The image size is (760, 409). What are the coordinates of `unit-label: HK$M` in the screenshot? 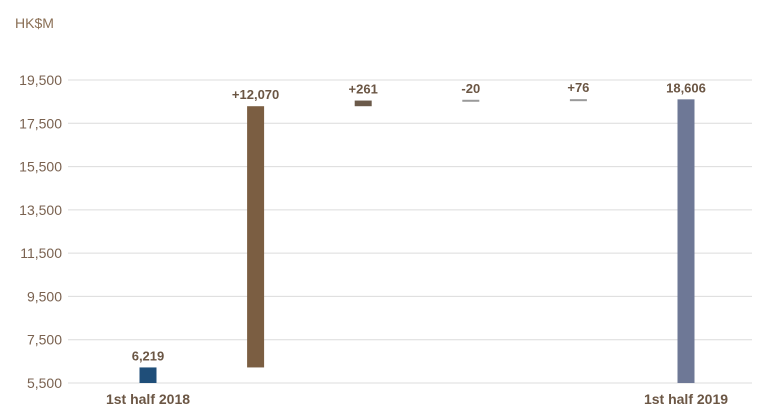 It's located at (34, 23).